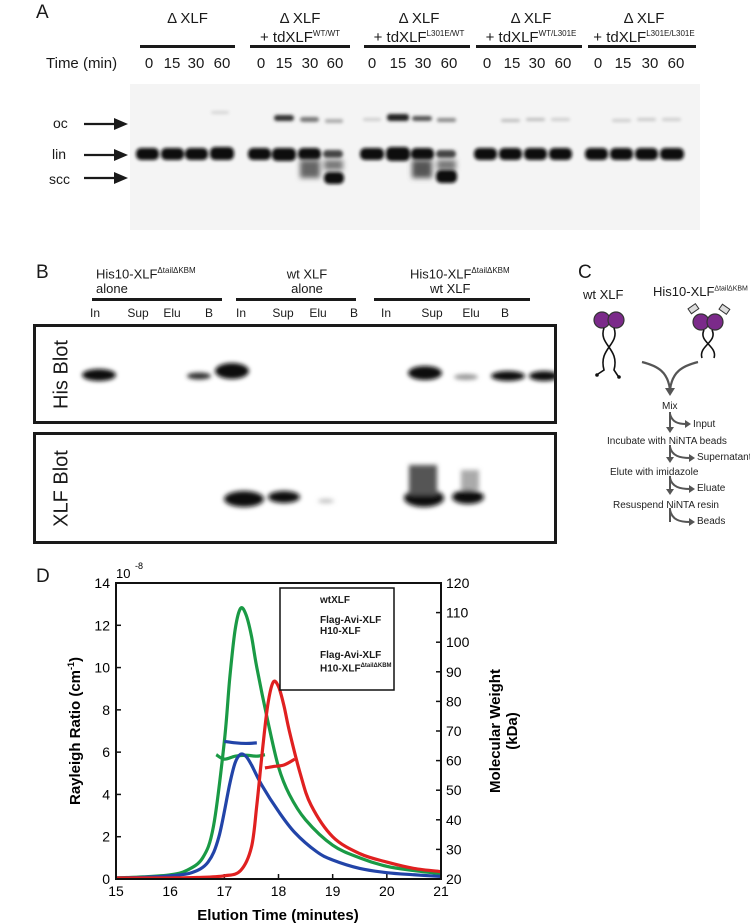  I want to click on panel-d-label: D, so click(43, 576).